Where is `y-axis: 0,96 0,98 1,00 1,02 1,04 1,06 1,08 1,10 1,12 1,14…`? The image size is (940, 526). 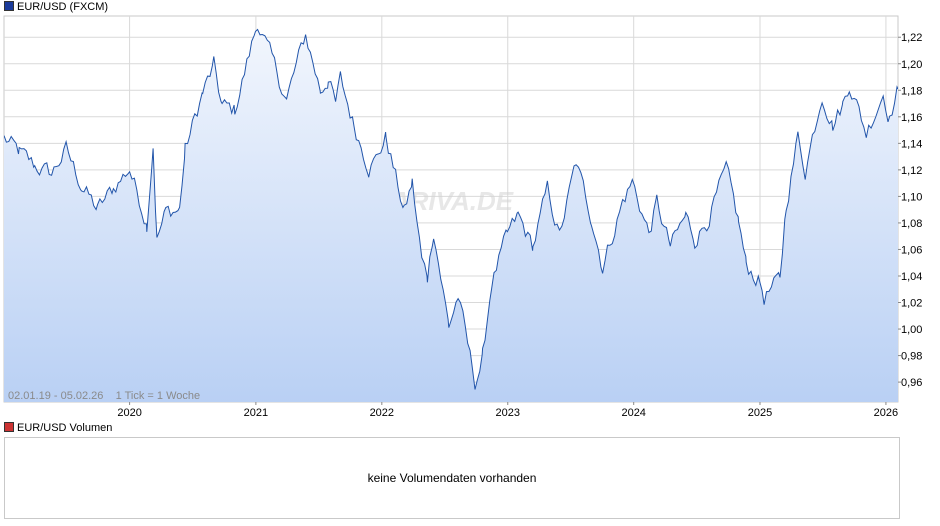
y-axis: 0,96 0,98 1,00 1,02 1,04 1,06 1,08 1,10 1,12 1,14… is located at coordinates (910, 210).